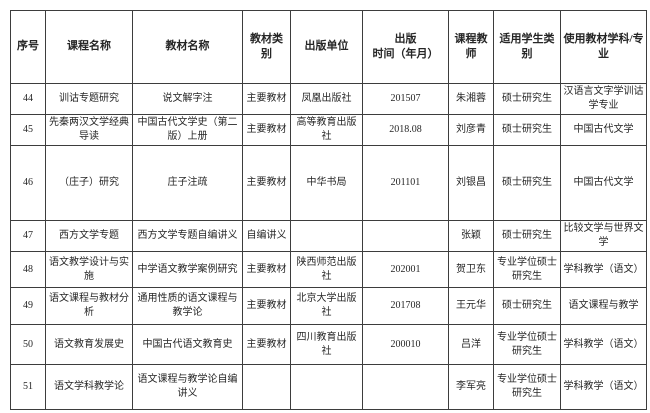 Image resolution: width=650 pixels, height=413 pixels. I want to click on table-cell: 刘彦青, so click(471, 130).